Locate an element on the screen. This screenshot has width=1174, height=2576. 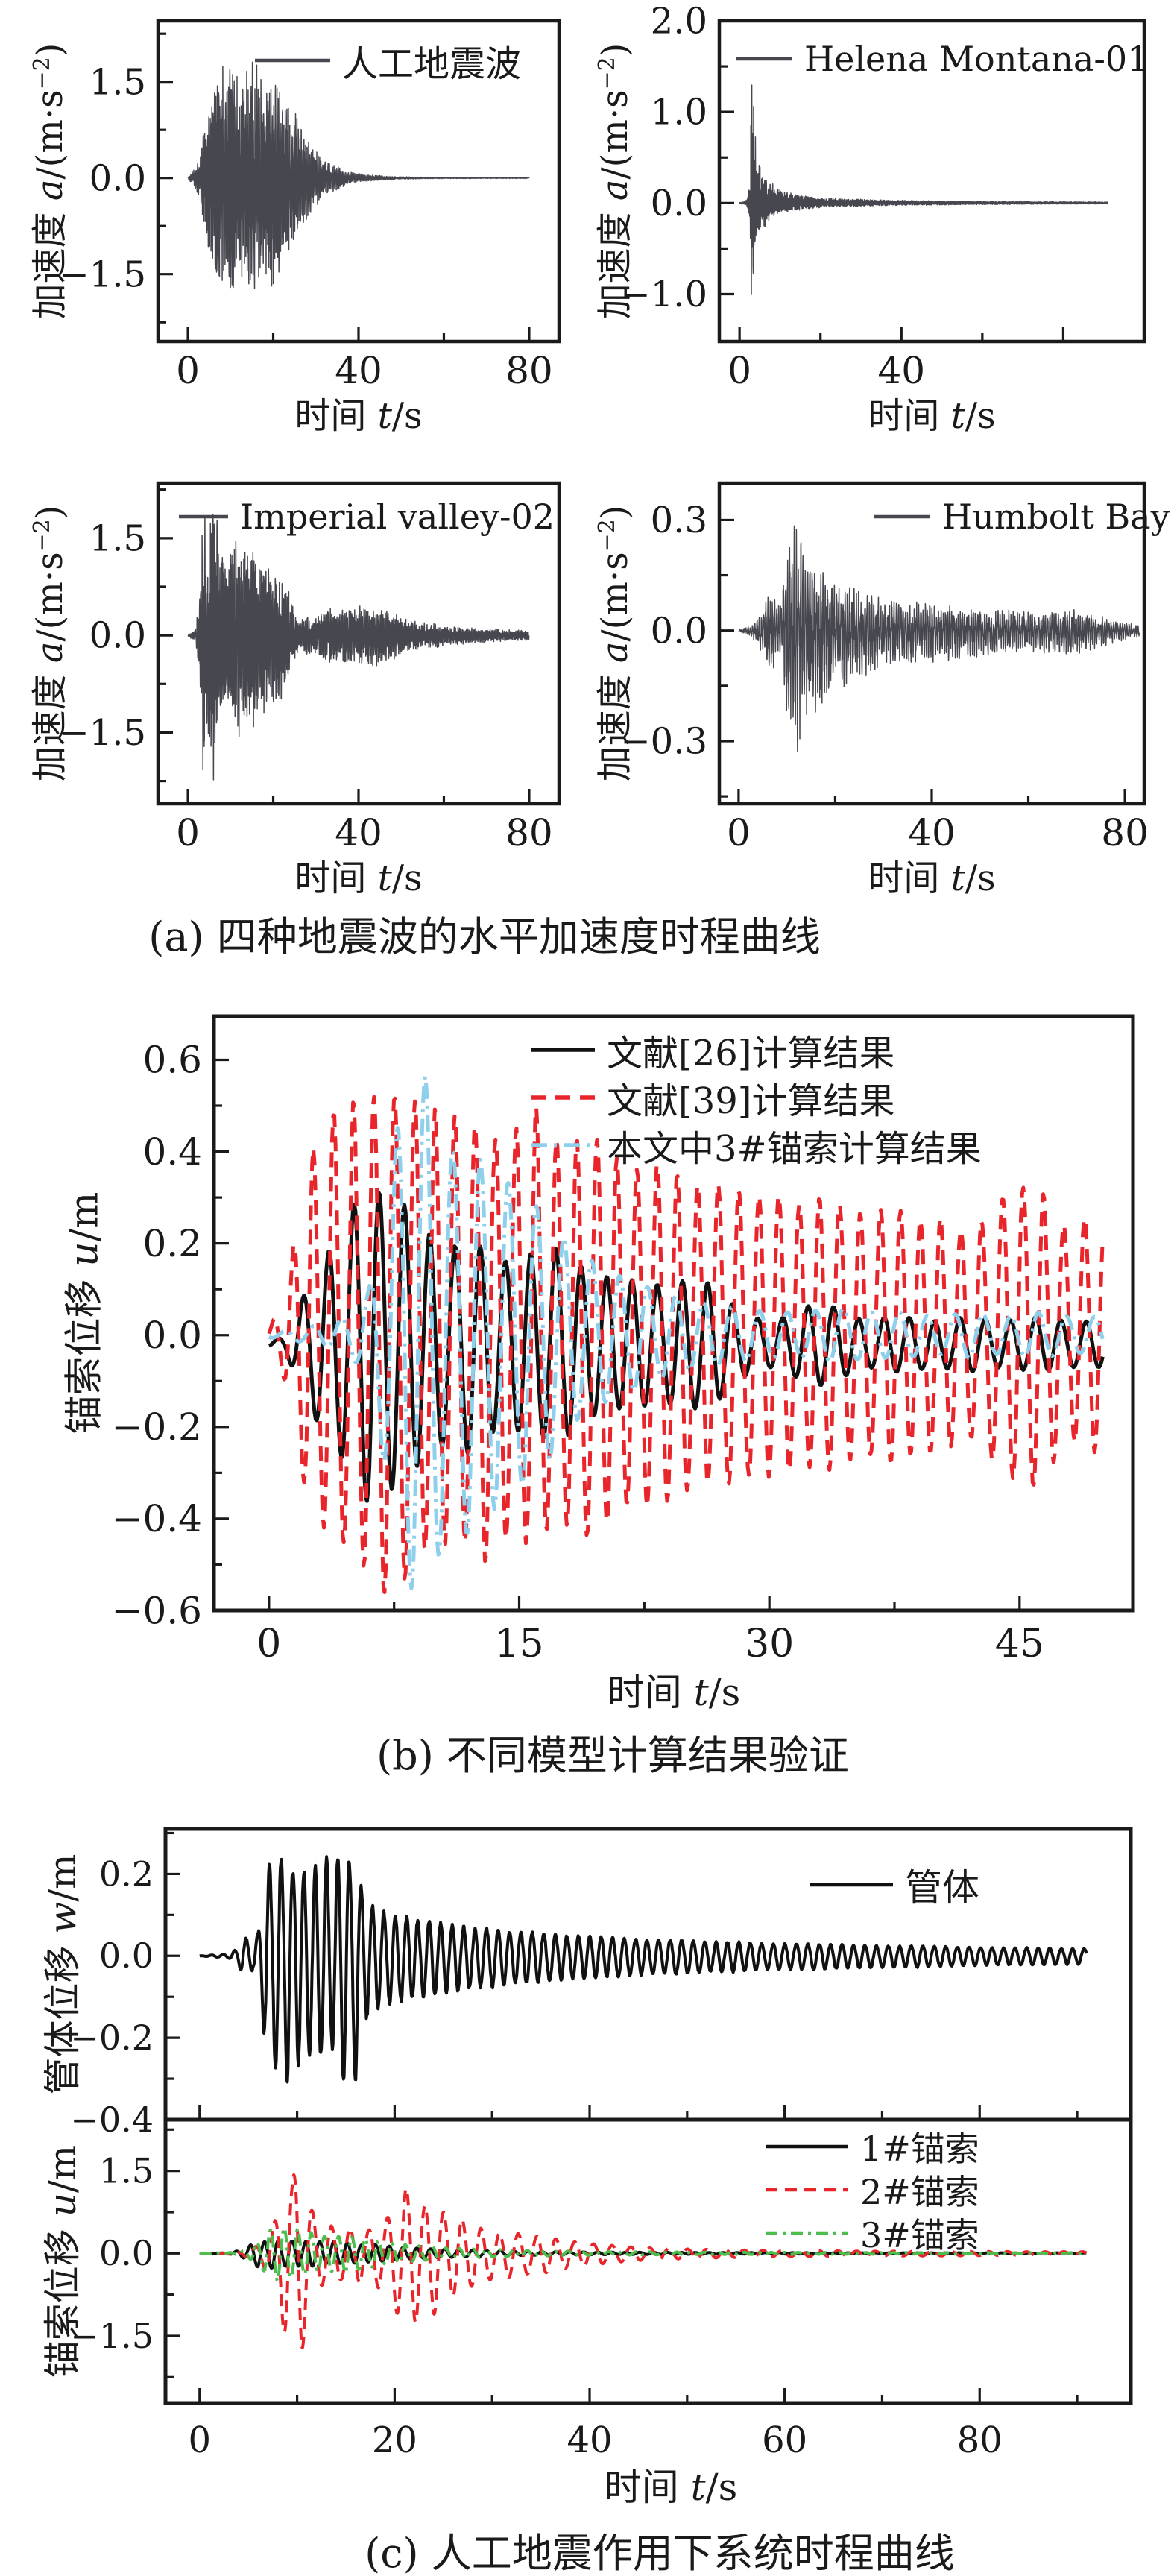
svg-text: 15 is located at coordinates (518, 1644).